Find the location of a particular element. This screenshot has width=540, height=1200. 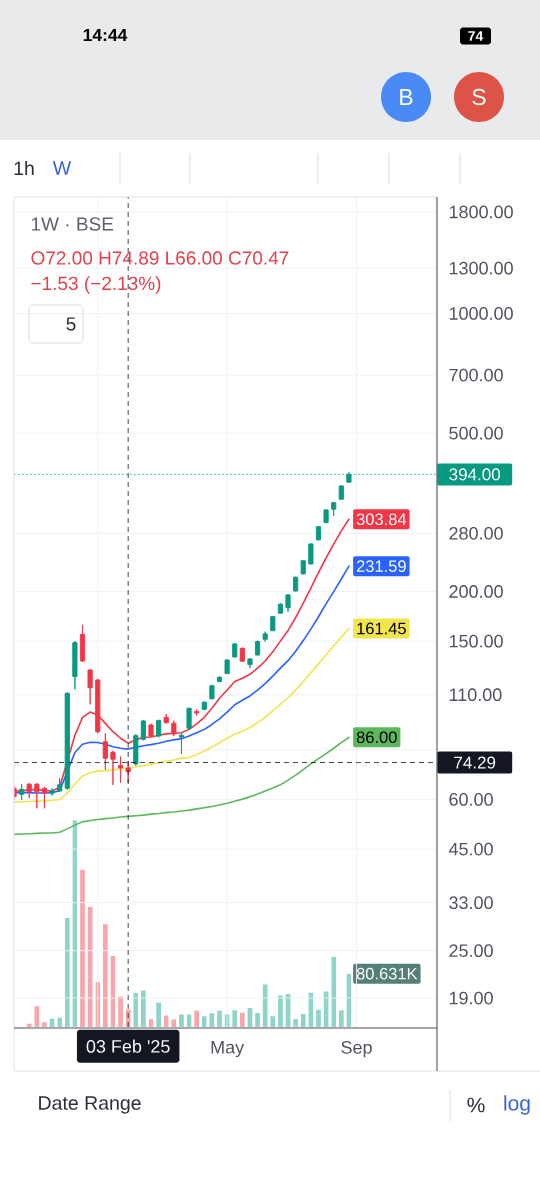

text: 74 is located at coordinates (476, 36).